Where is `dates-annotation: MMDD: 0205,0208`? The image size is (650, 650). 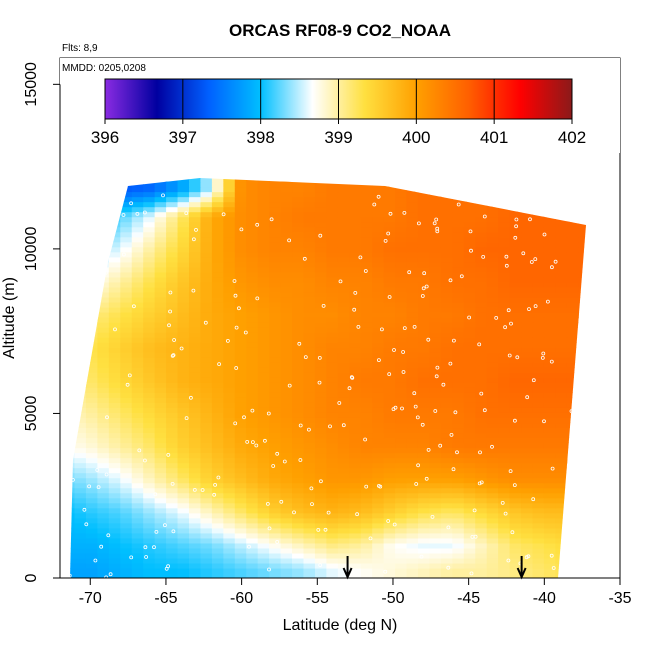 dates-annotation: MMDD: 0205,0208 is located at coordinates (104, 68).